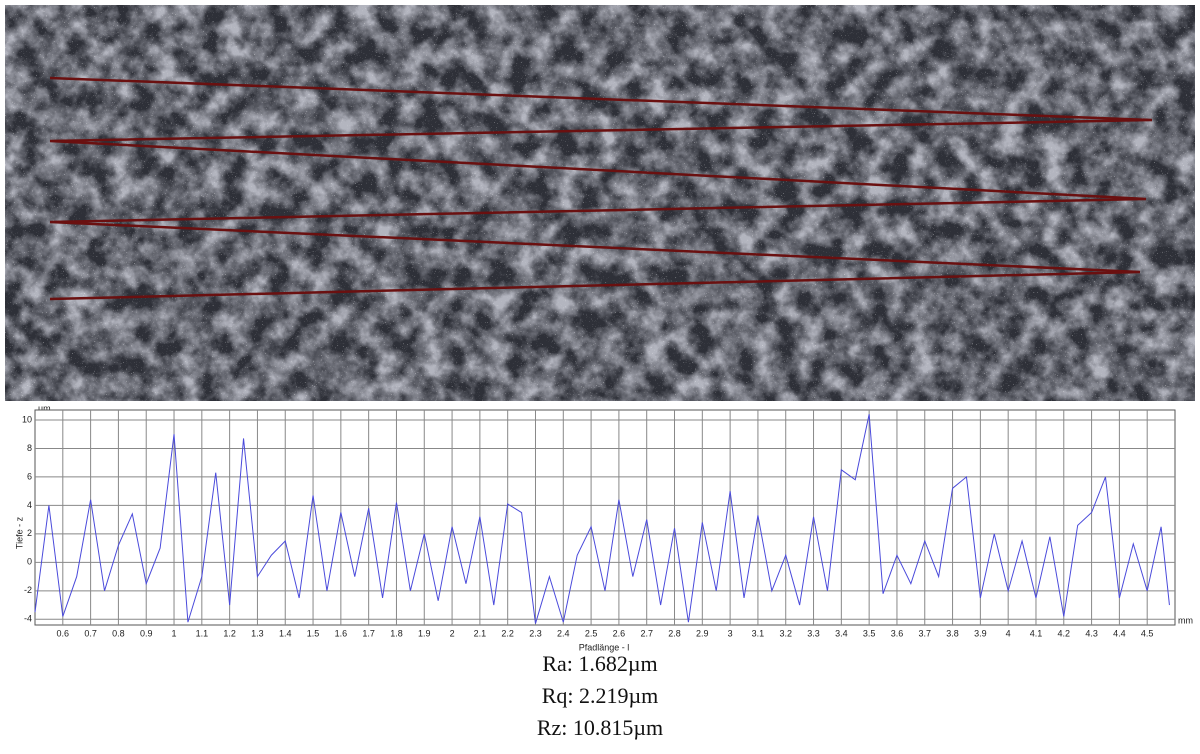 Image resolution: width=1200 pixels, height=754 pixels. What do you see at coordinates (118, 633) in the screenshot?
I see `x-tick-label: 0.8` at bounding box center [118, 633].